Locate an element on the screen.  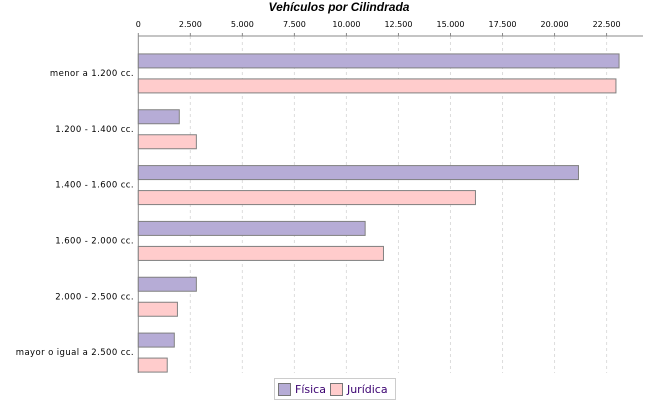
tick-label: 17.500 is located at coordinates (503, 24).